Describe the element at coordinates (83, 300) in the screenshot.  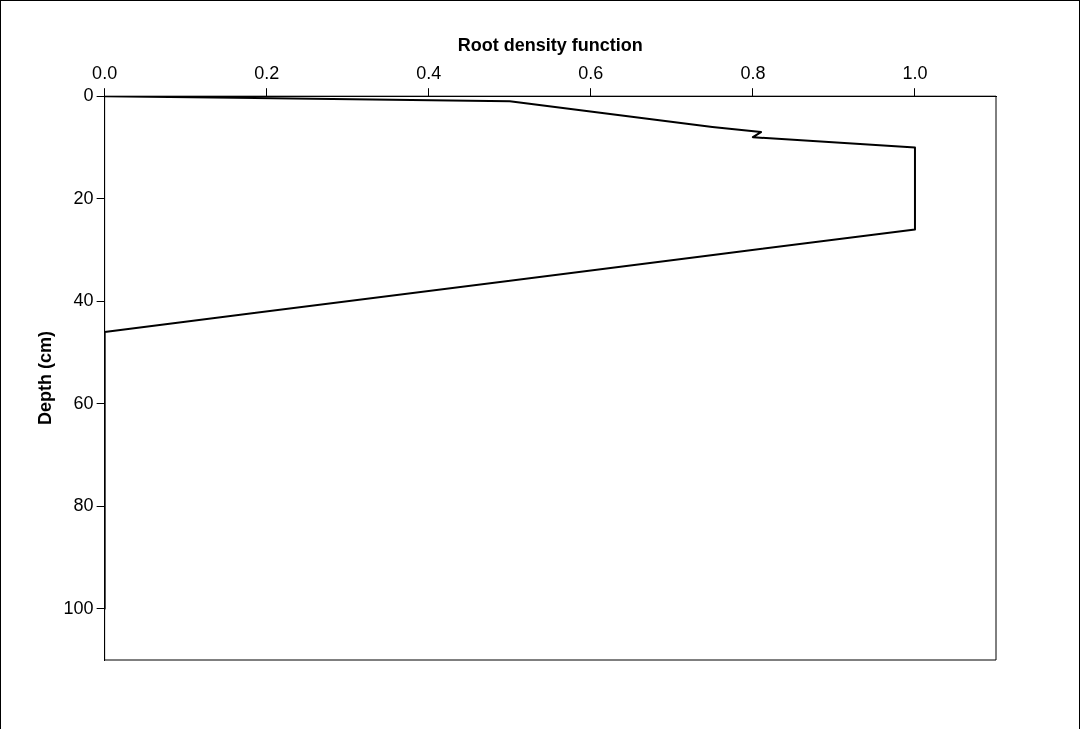
I see `y-tick-label: 40` at that location.